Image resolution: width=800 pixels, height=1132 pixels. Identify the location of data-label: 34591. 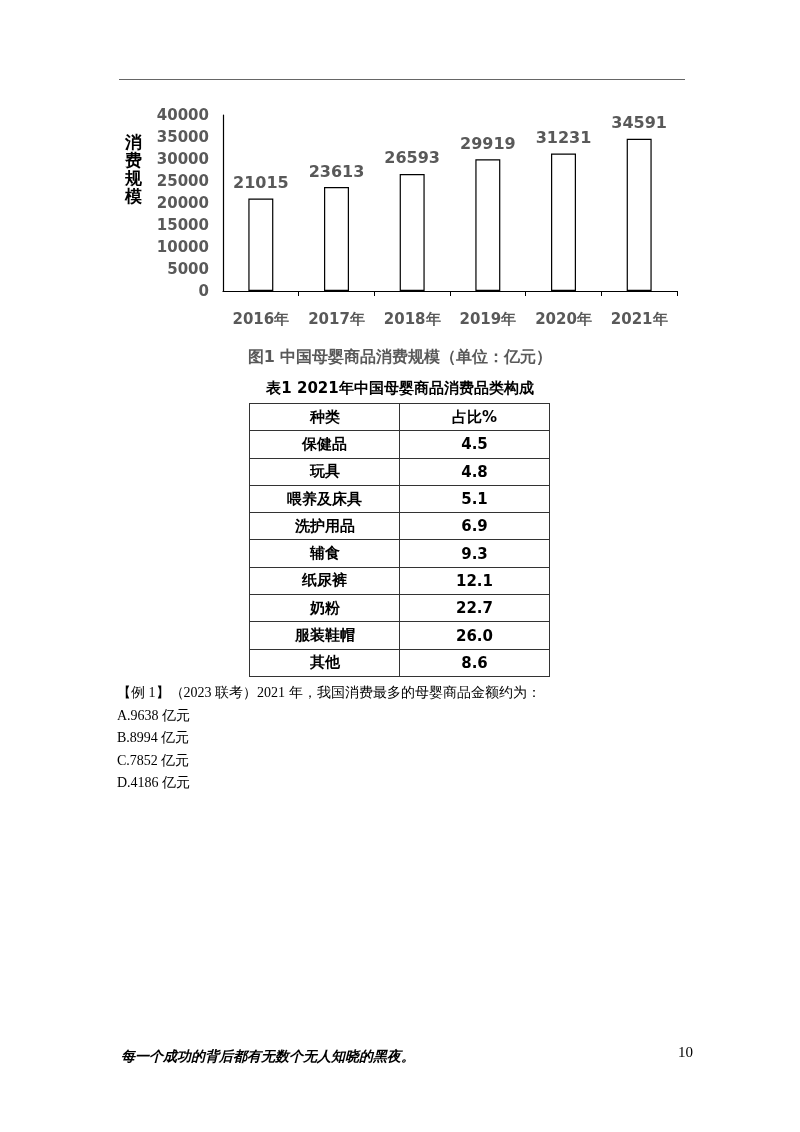
(639, 123).